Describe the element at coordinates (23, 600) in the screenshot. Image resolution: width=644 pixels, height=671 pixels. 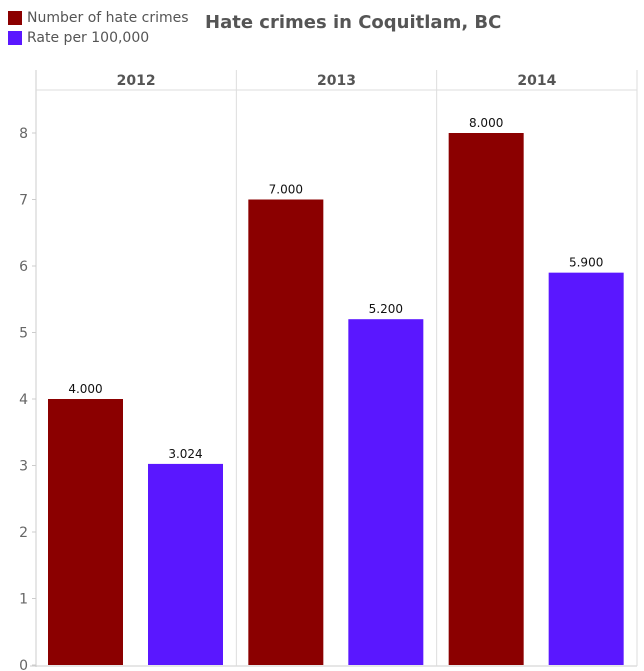
I see `y-tick-label: 1` at that location.